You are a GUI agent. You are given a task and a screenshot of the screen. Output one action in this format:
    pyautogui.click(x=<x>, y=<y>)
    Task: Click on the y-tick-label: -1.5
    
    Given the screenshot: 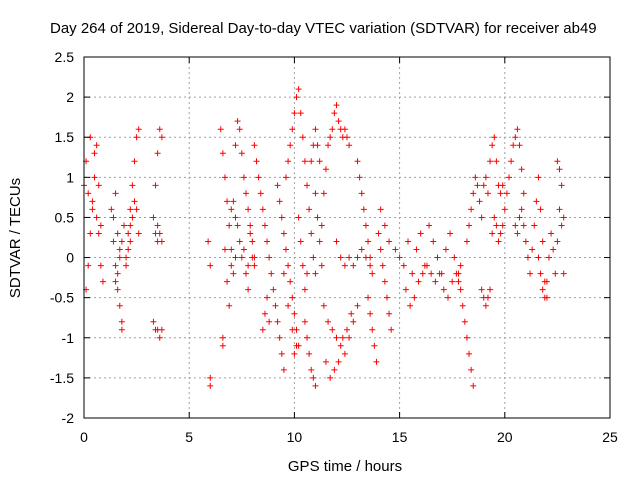 What is the action you would take?
    pyautogui.click(x=62, y=378)
    